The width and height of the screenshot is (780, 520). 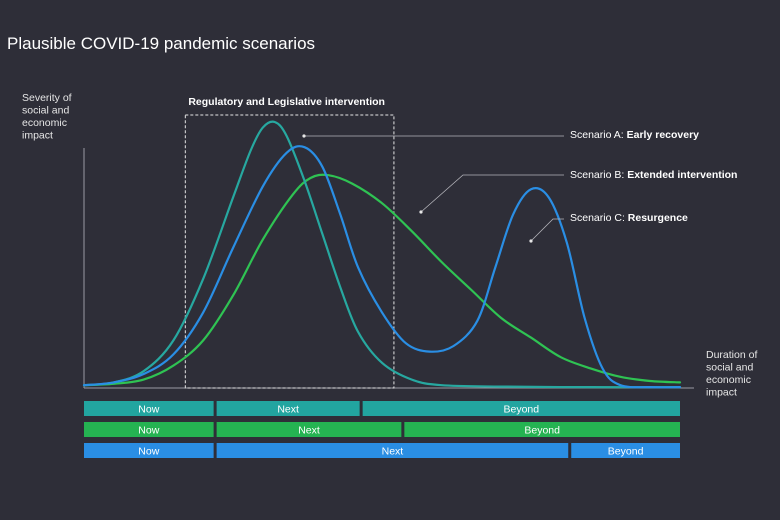 I want to click on annotation-label-1: Scenario A: Early recovery, so click(x=634, y=135).